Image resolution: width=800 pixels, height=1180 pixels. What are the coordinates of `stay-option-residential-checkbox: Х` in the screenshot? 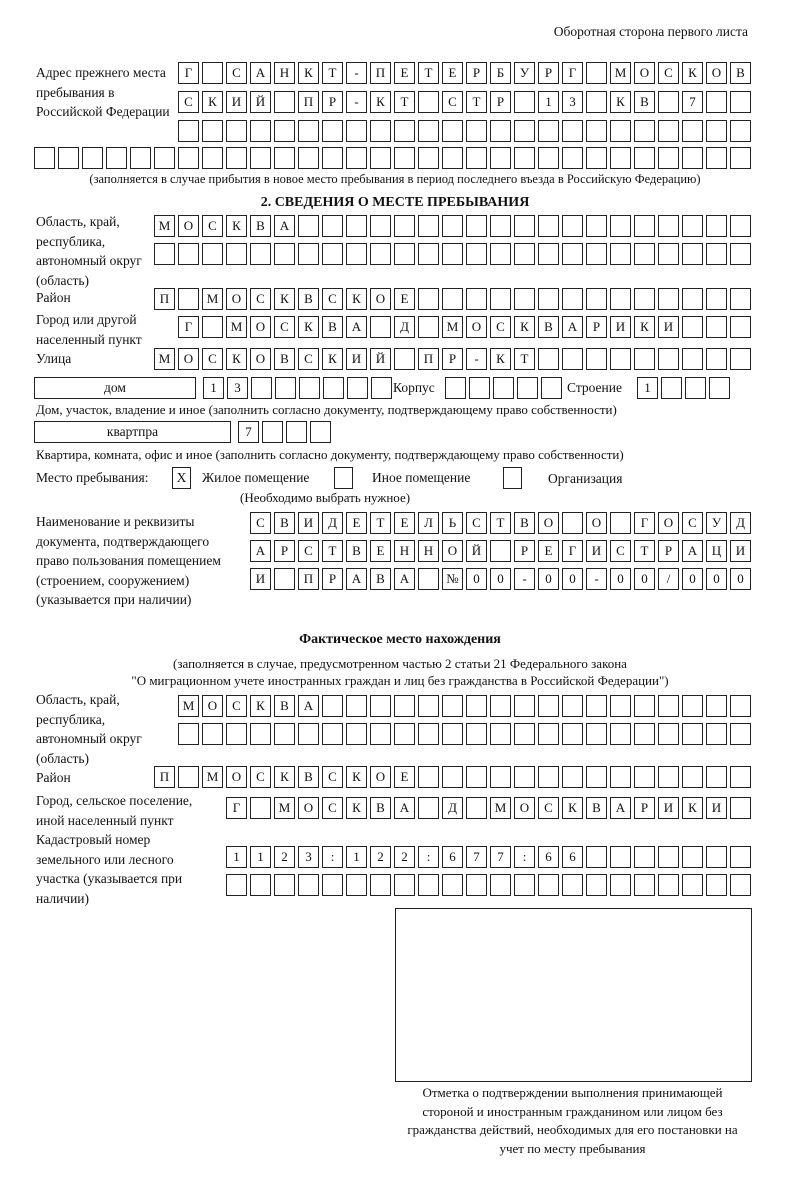 It's located at (181, 478).